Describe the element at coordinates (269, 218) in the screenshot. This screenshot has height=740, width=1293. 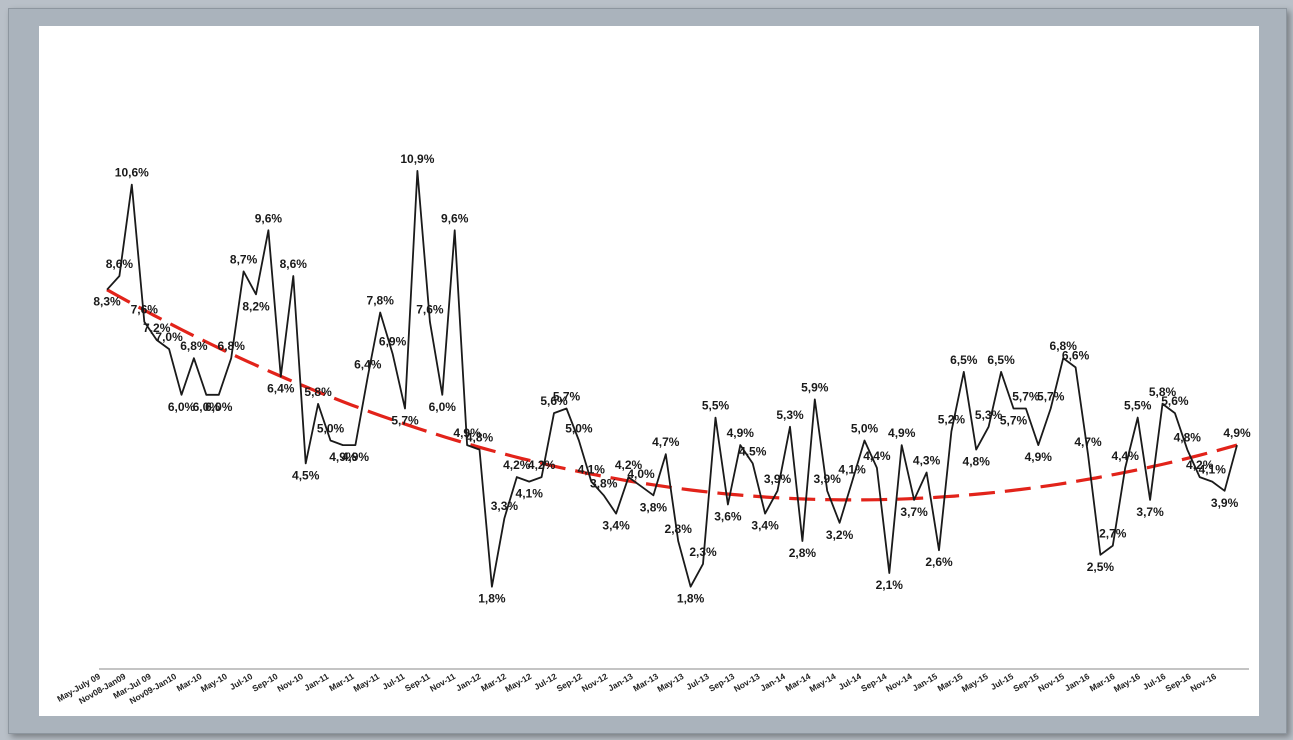
I see `data-label: 9,6%` at that location.